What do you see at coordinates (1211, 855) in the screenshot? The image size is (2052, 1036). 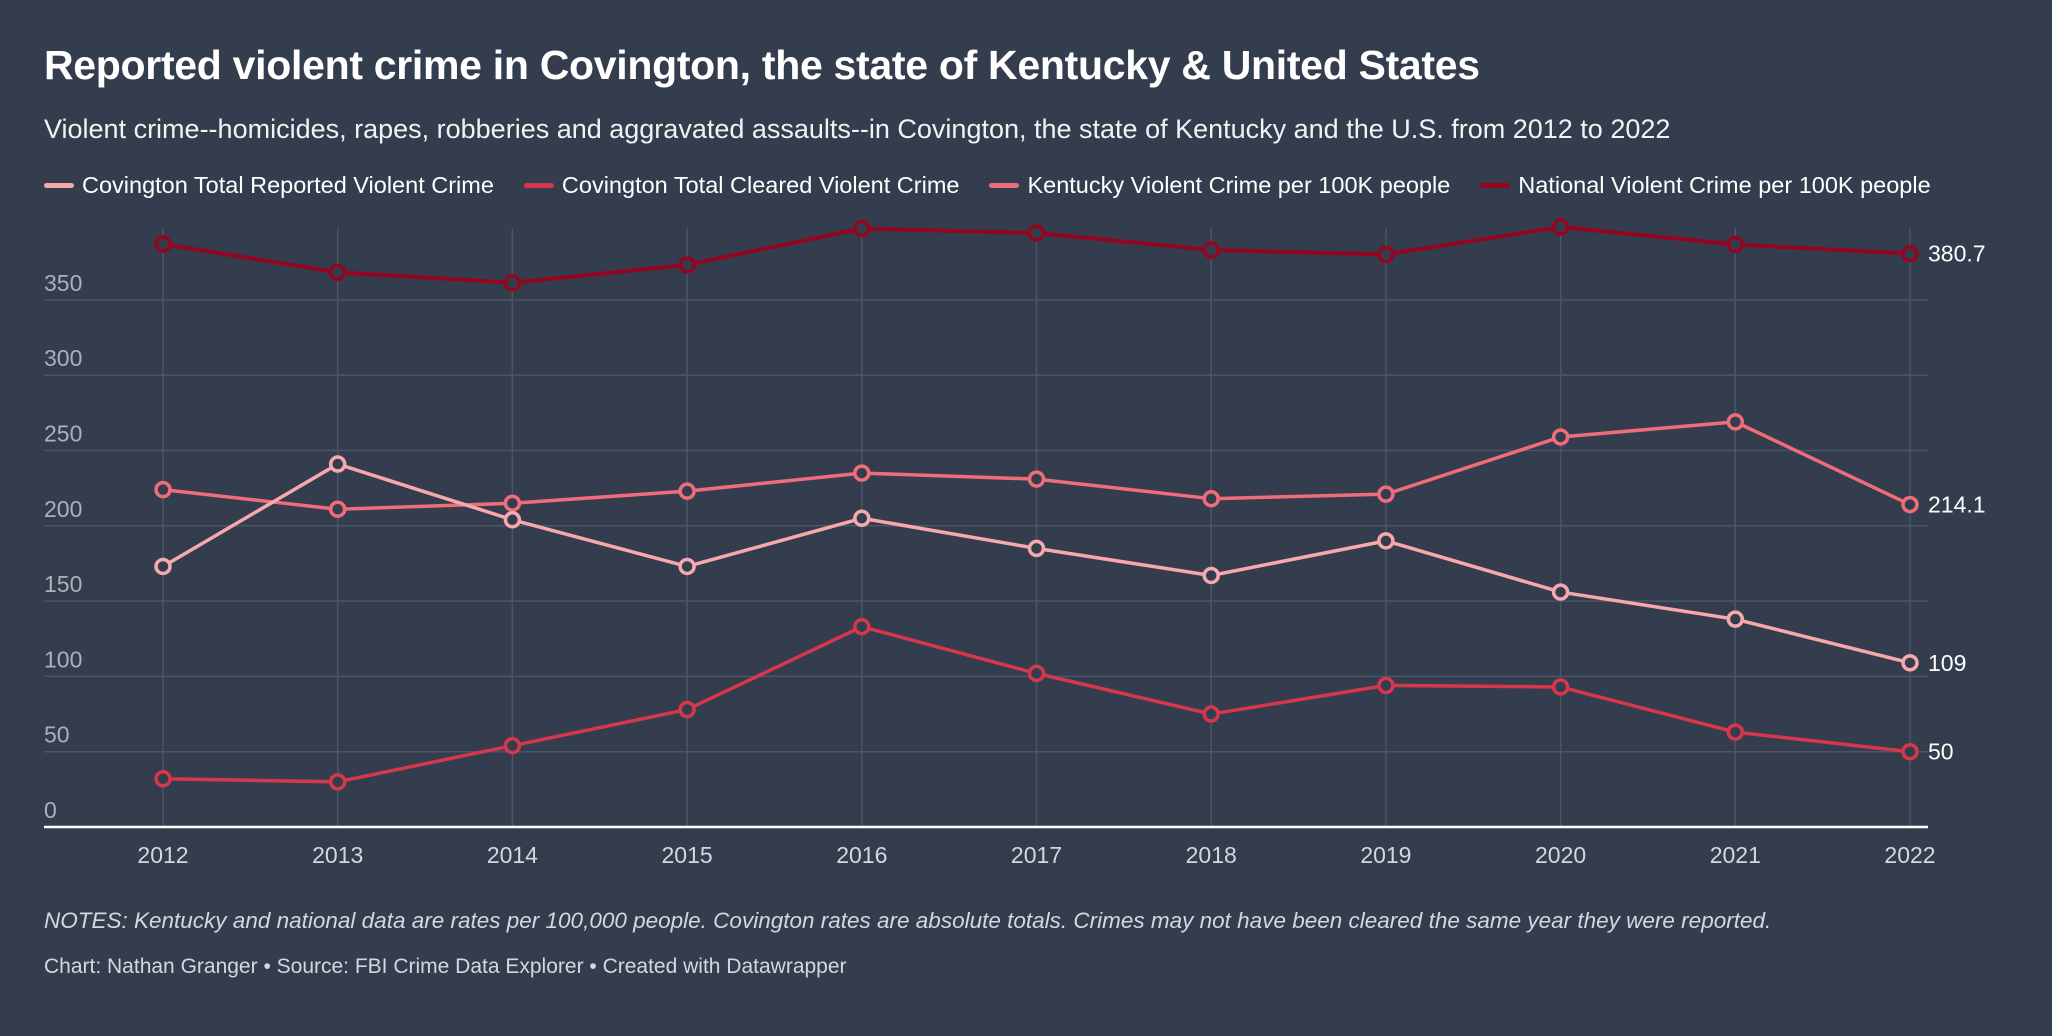 I see `x-tick-label: 2018` at bounding box center [1211, 855].